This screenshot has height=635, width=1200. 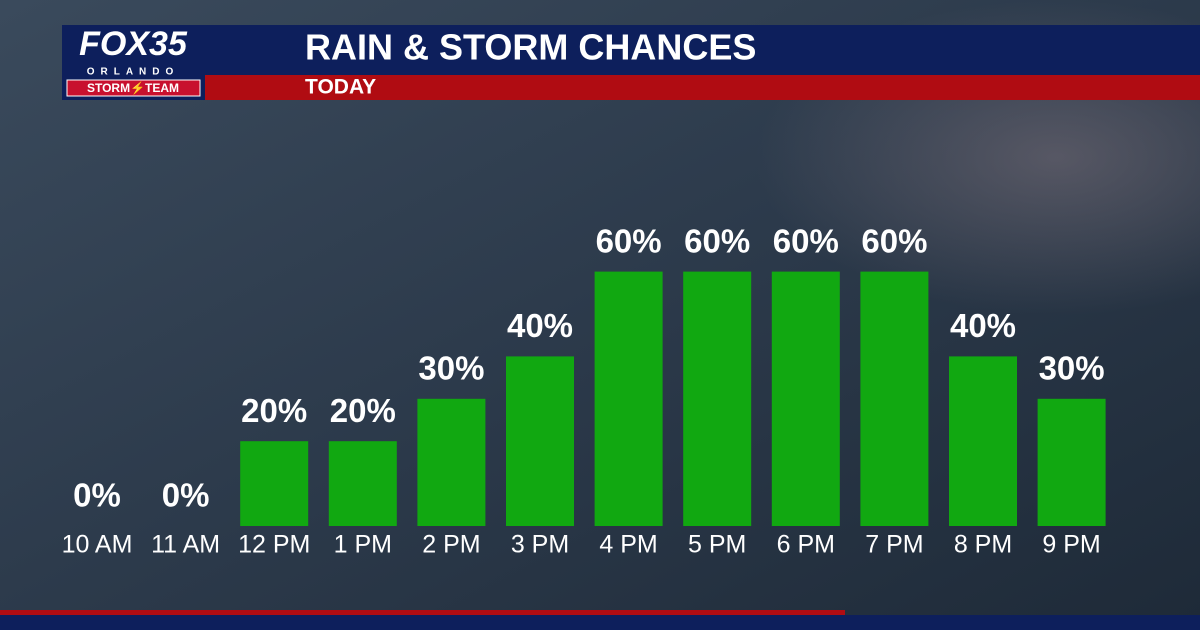 What do you see at coordinates (133, 44) in the screenshot?
I see `logo-brand: FOX35` at bounding box center [133, 44].